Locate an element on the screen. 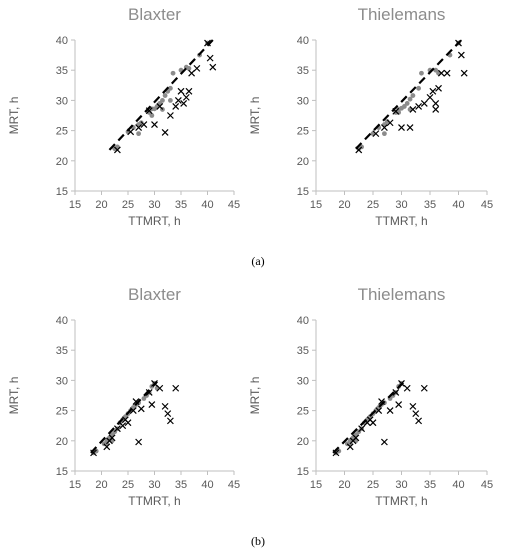 This screenshot has width=517, height=550. y-tick-label: 40 is located at coordinates (303, 321).